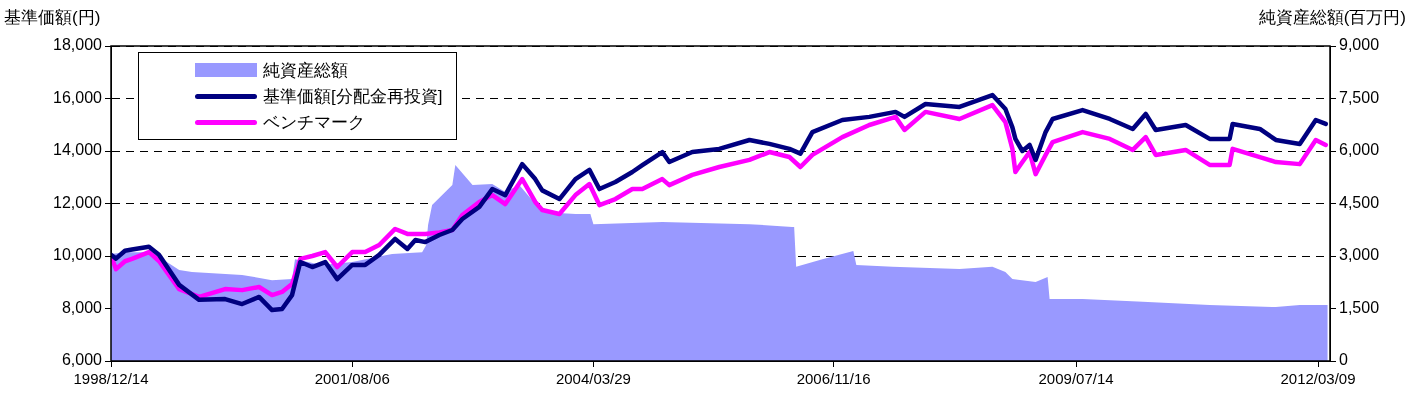  Describe the element at coordinates (1359, 307) in the screenshot. I see `y2-tick-label: 1,500` at that location.